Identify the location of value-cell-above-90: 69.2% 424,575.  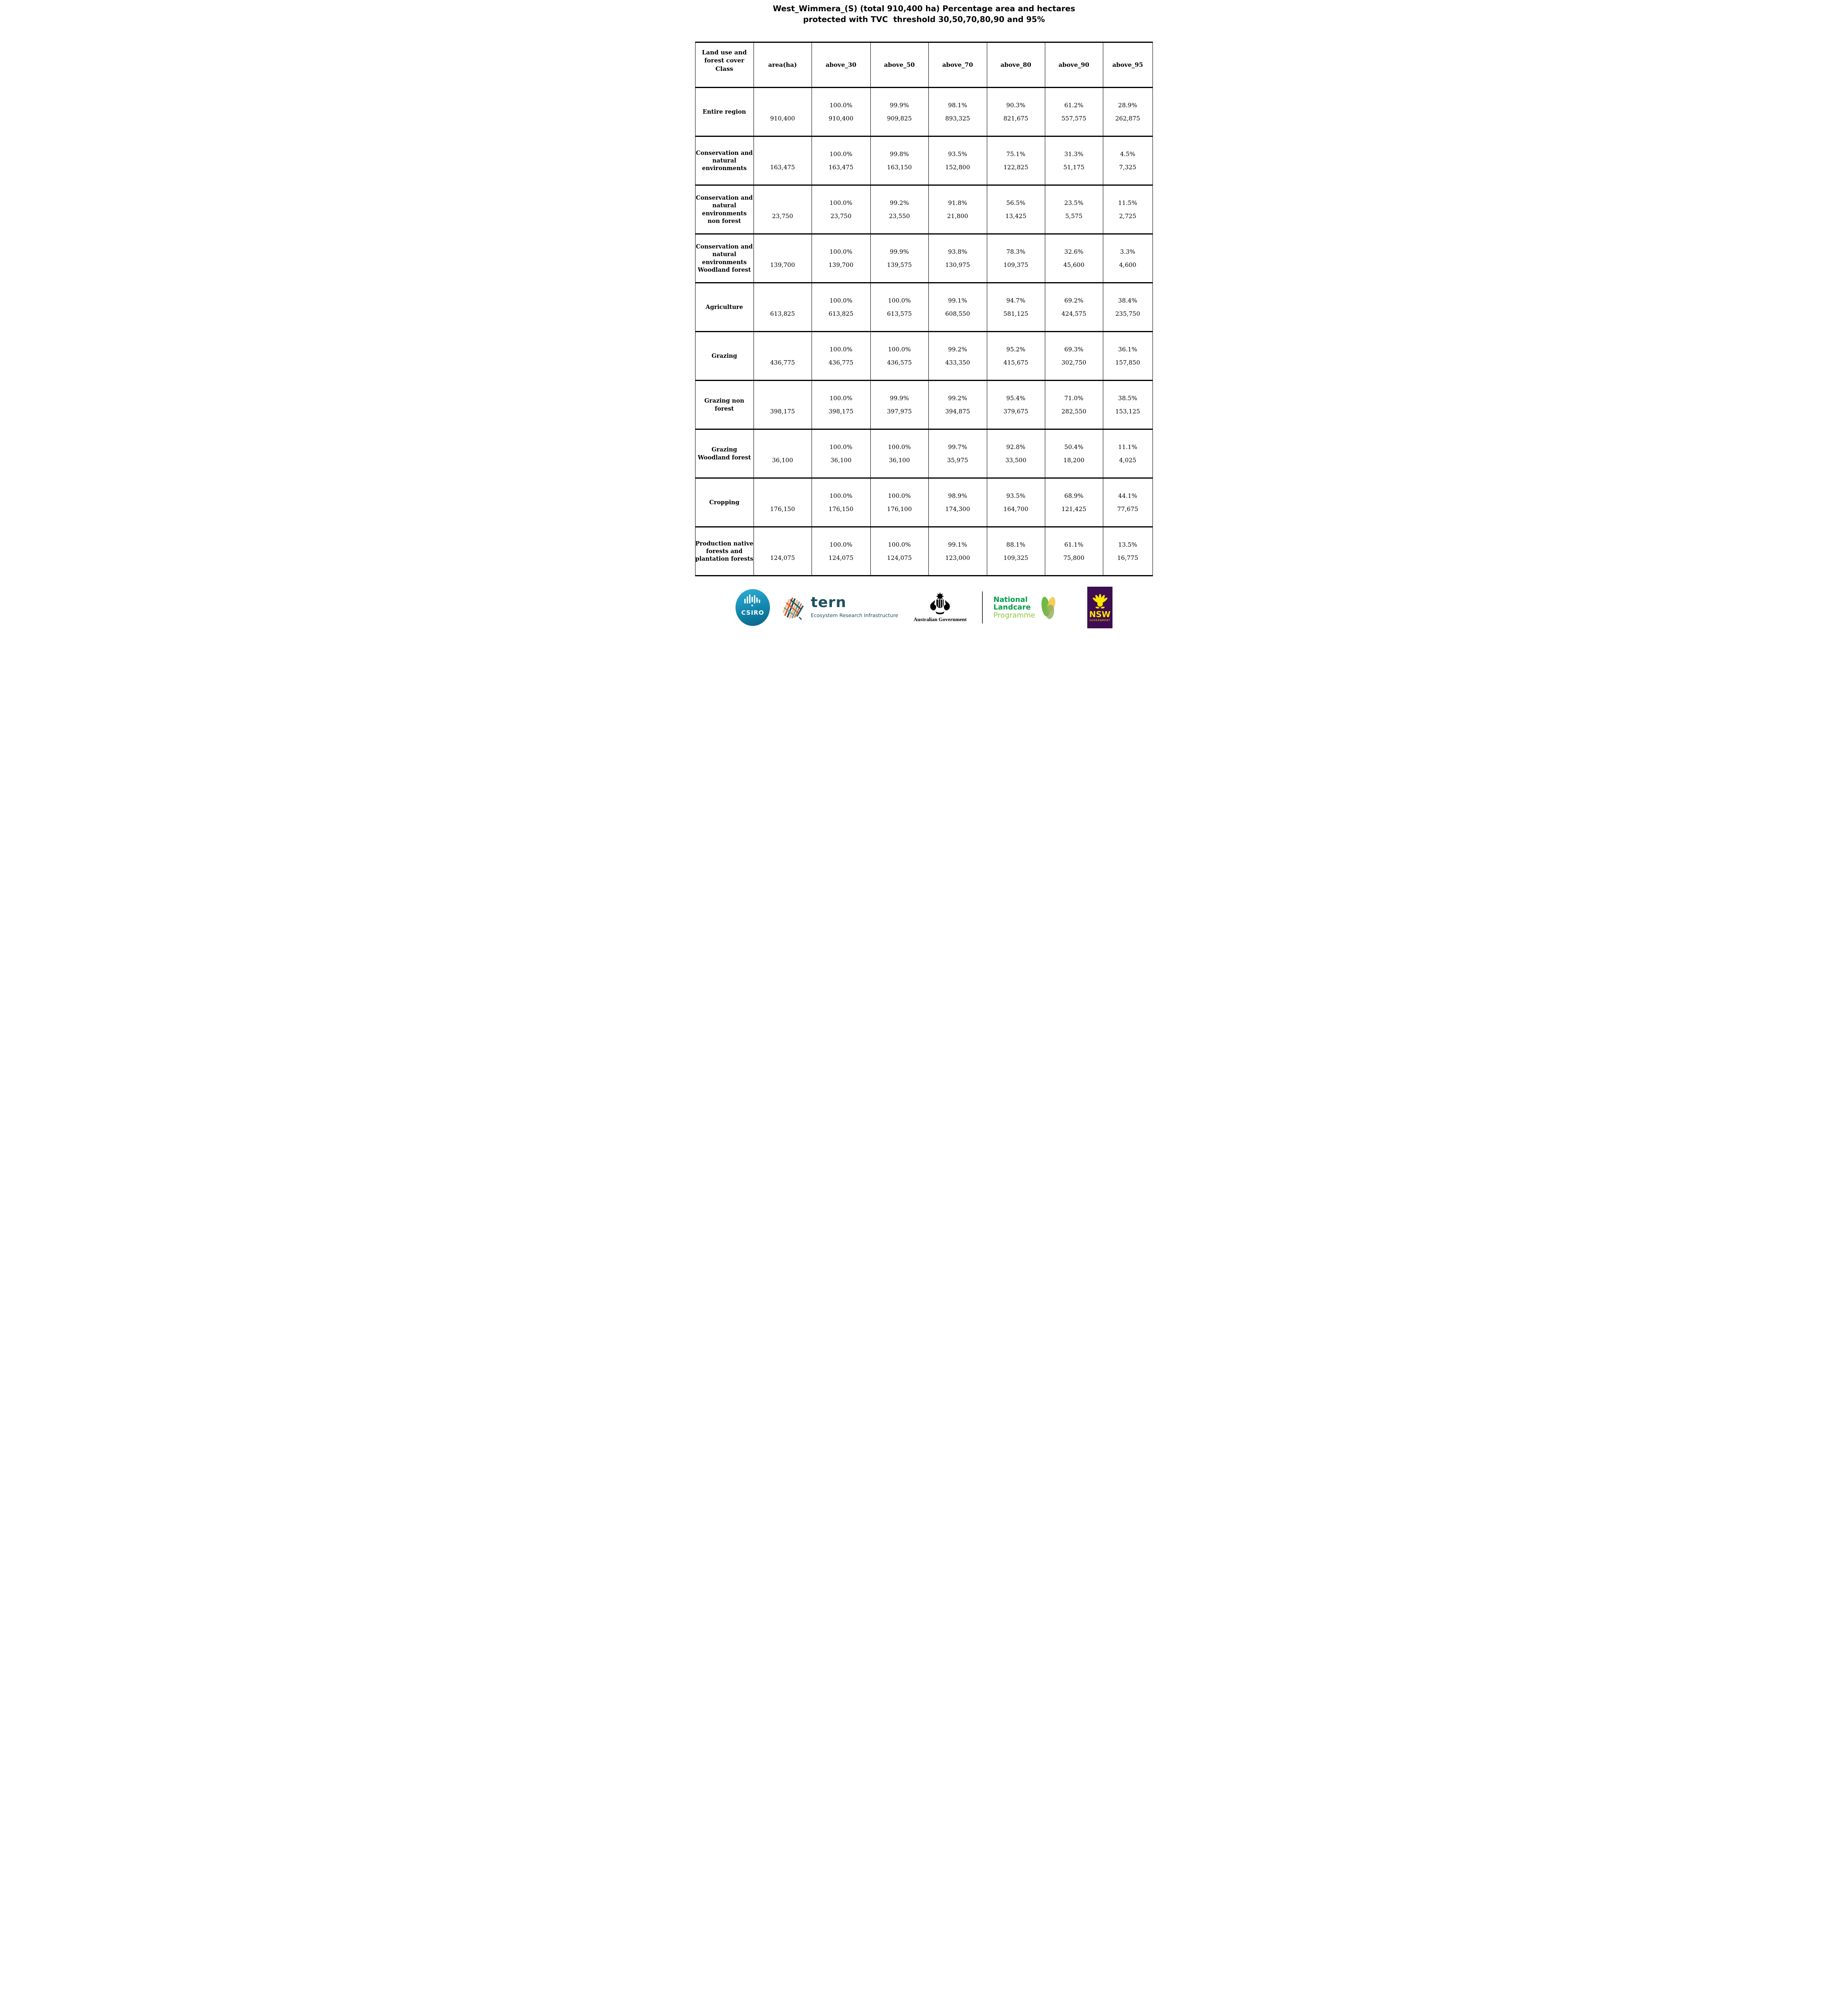
(1073, 307).